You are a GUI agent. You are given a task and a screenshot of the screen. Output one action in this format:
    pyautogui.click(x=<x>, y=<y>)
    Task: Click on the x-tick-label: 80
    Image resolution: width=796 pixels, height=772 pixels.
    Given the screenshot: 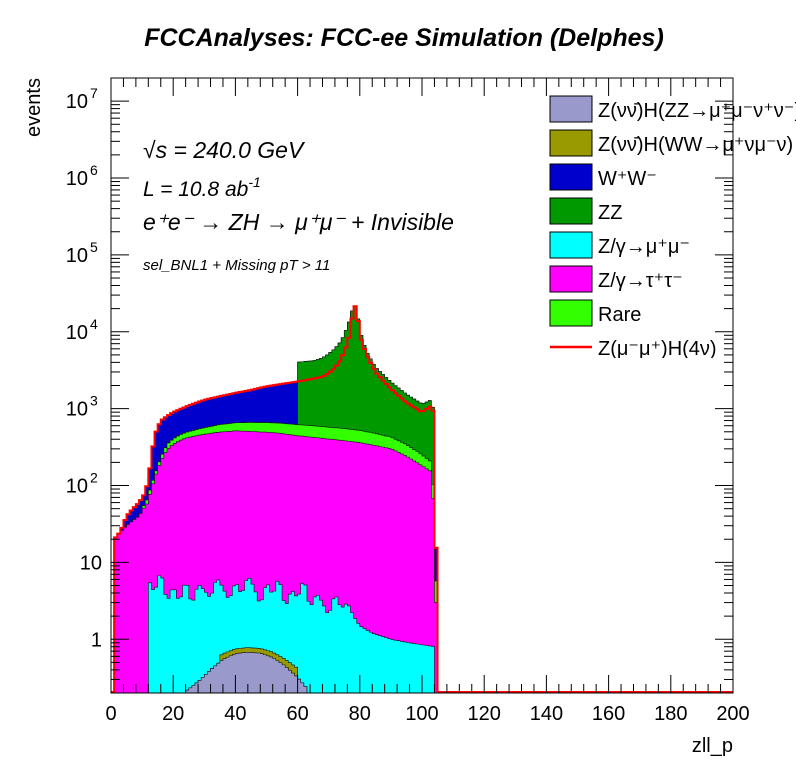 What is the action you would take?
    pyautogui.click(x=360, y=714)
    